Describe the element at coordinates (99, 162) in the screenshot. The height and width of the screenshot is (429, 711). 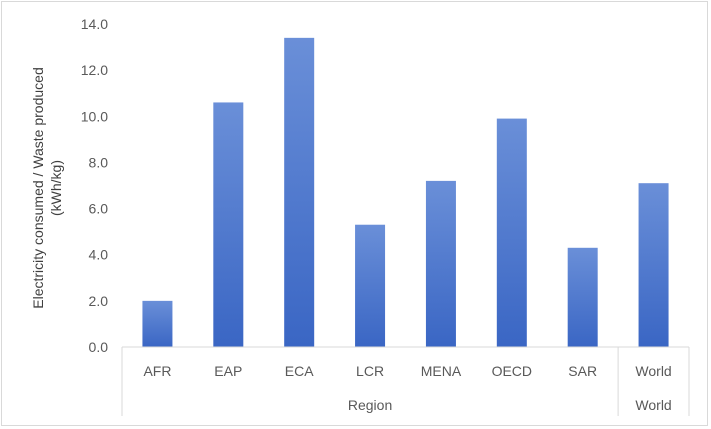
I see `y-tick-label: 8.0` at that location.